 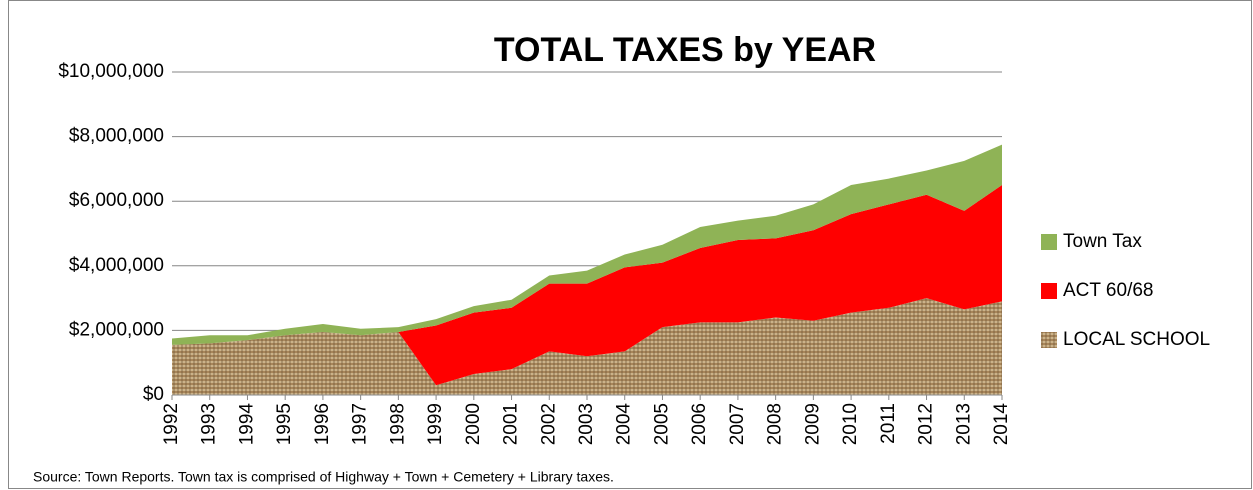 What do you see at coordinates (1001, 424) in the screenshot?
I see `x-tick-label: 2014` at bounding box center [1001, 424].